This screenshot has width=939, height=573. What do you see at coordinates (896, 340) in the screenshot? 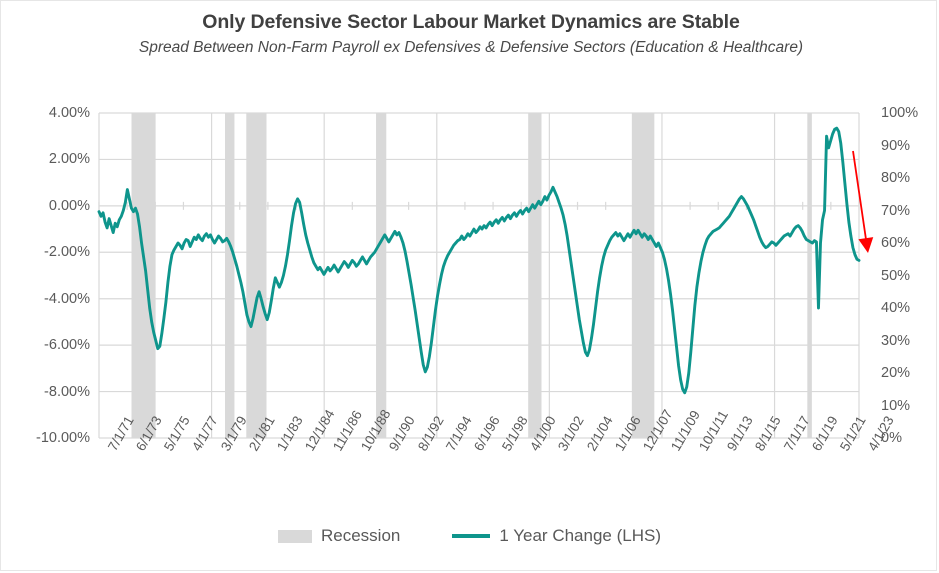
I see `y-right-tick-label: 30%` at bounding box center [896, 340].